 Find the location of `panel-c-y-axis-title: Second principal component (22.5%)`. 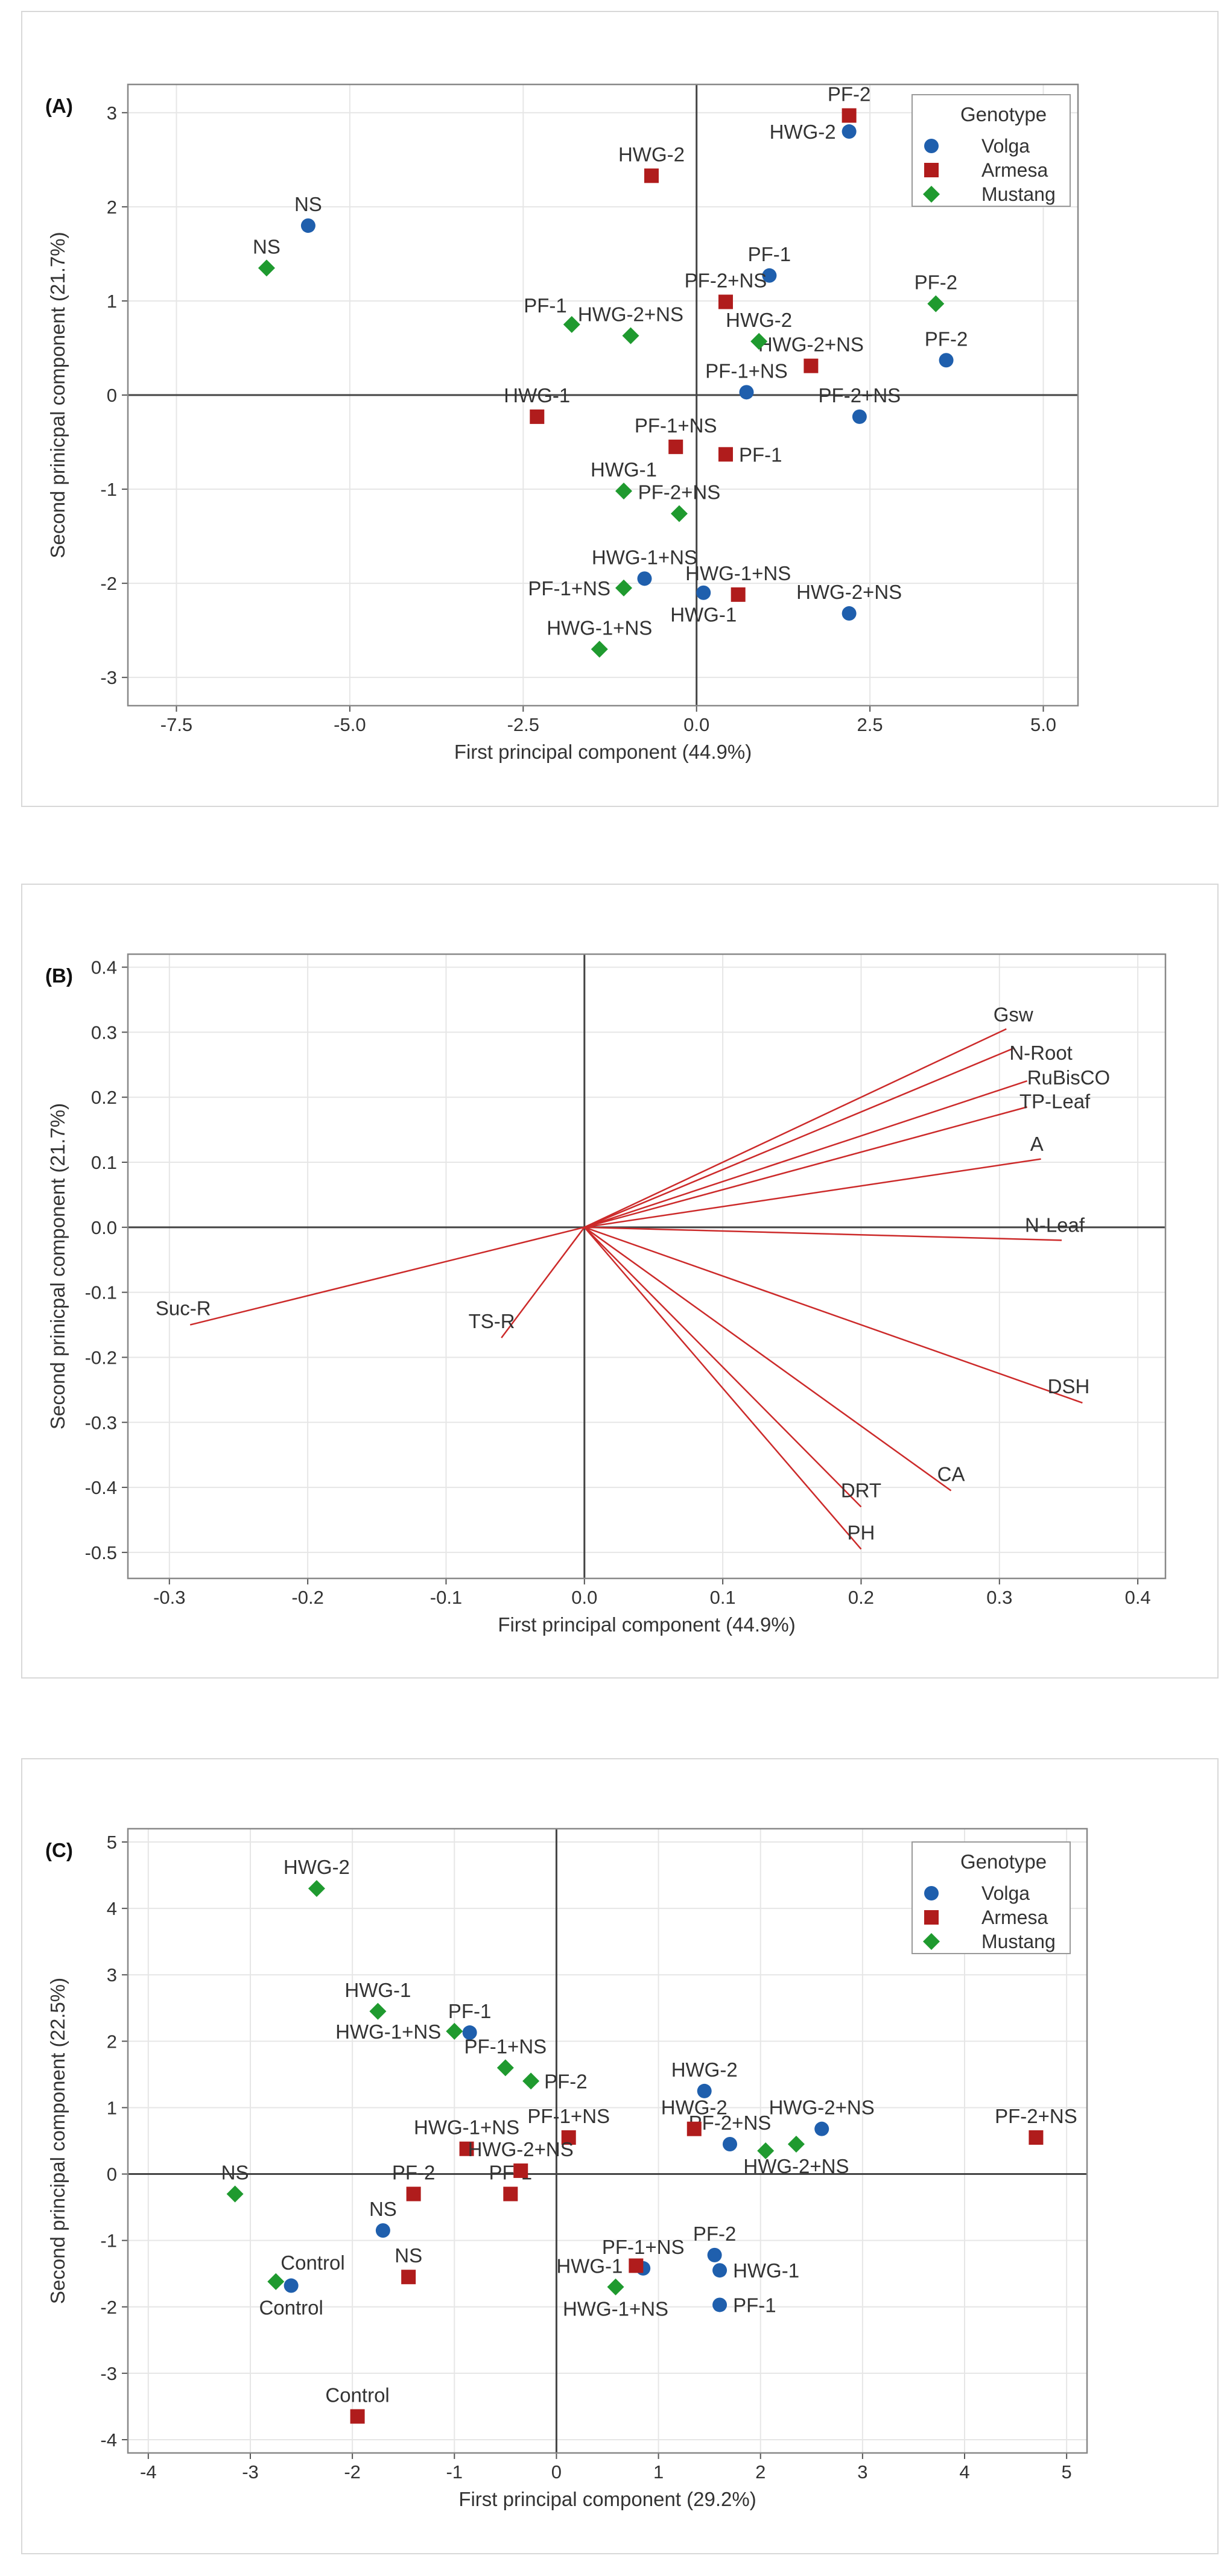

panel-c-y-axis-title: Second principal component (22.5%) is located at coordinates (57, 2141).